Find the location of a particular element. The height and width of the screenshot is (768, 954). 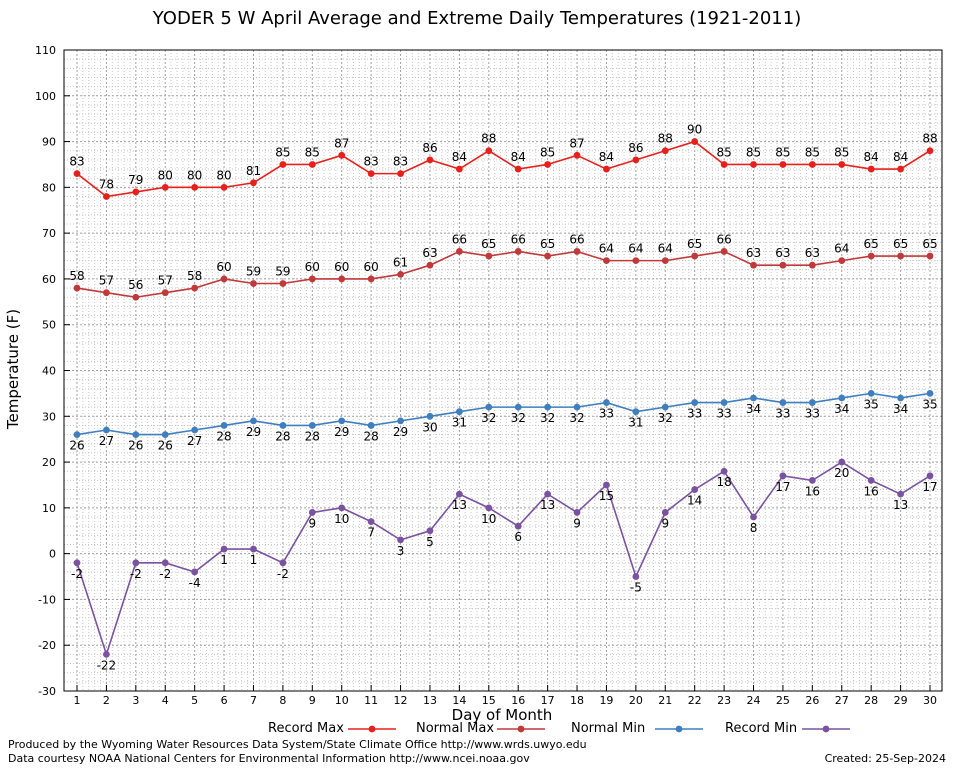

x-tick-label: 18 is located at coordinates (577, 700).